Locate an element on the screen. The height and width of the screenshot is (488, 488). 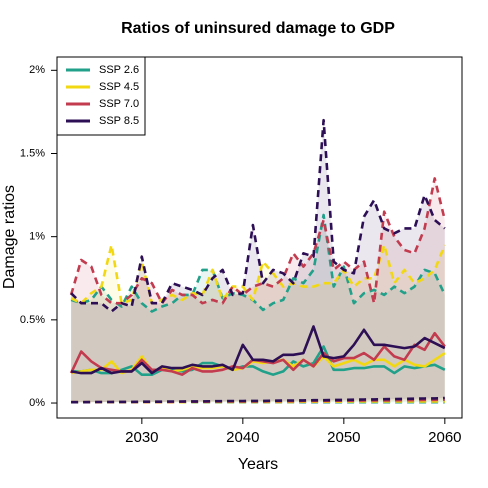
legend-label: SSP 4.5 is located at coordinates (119, 87).